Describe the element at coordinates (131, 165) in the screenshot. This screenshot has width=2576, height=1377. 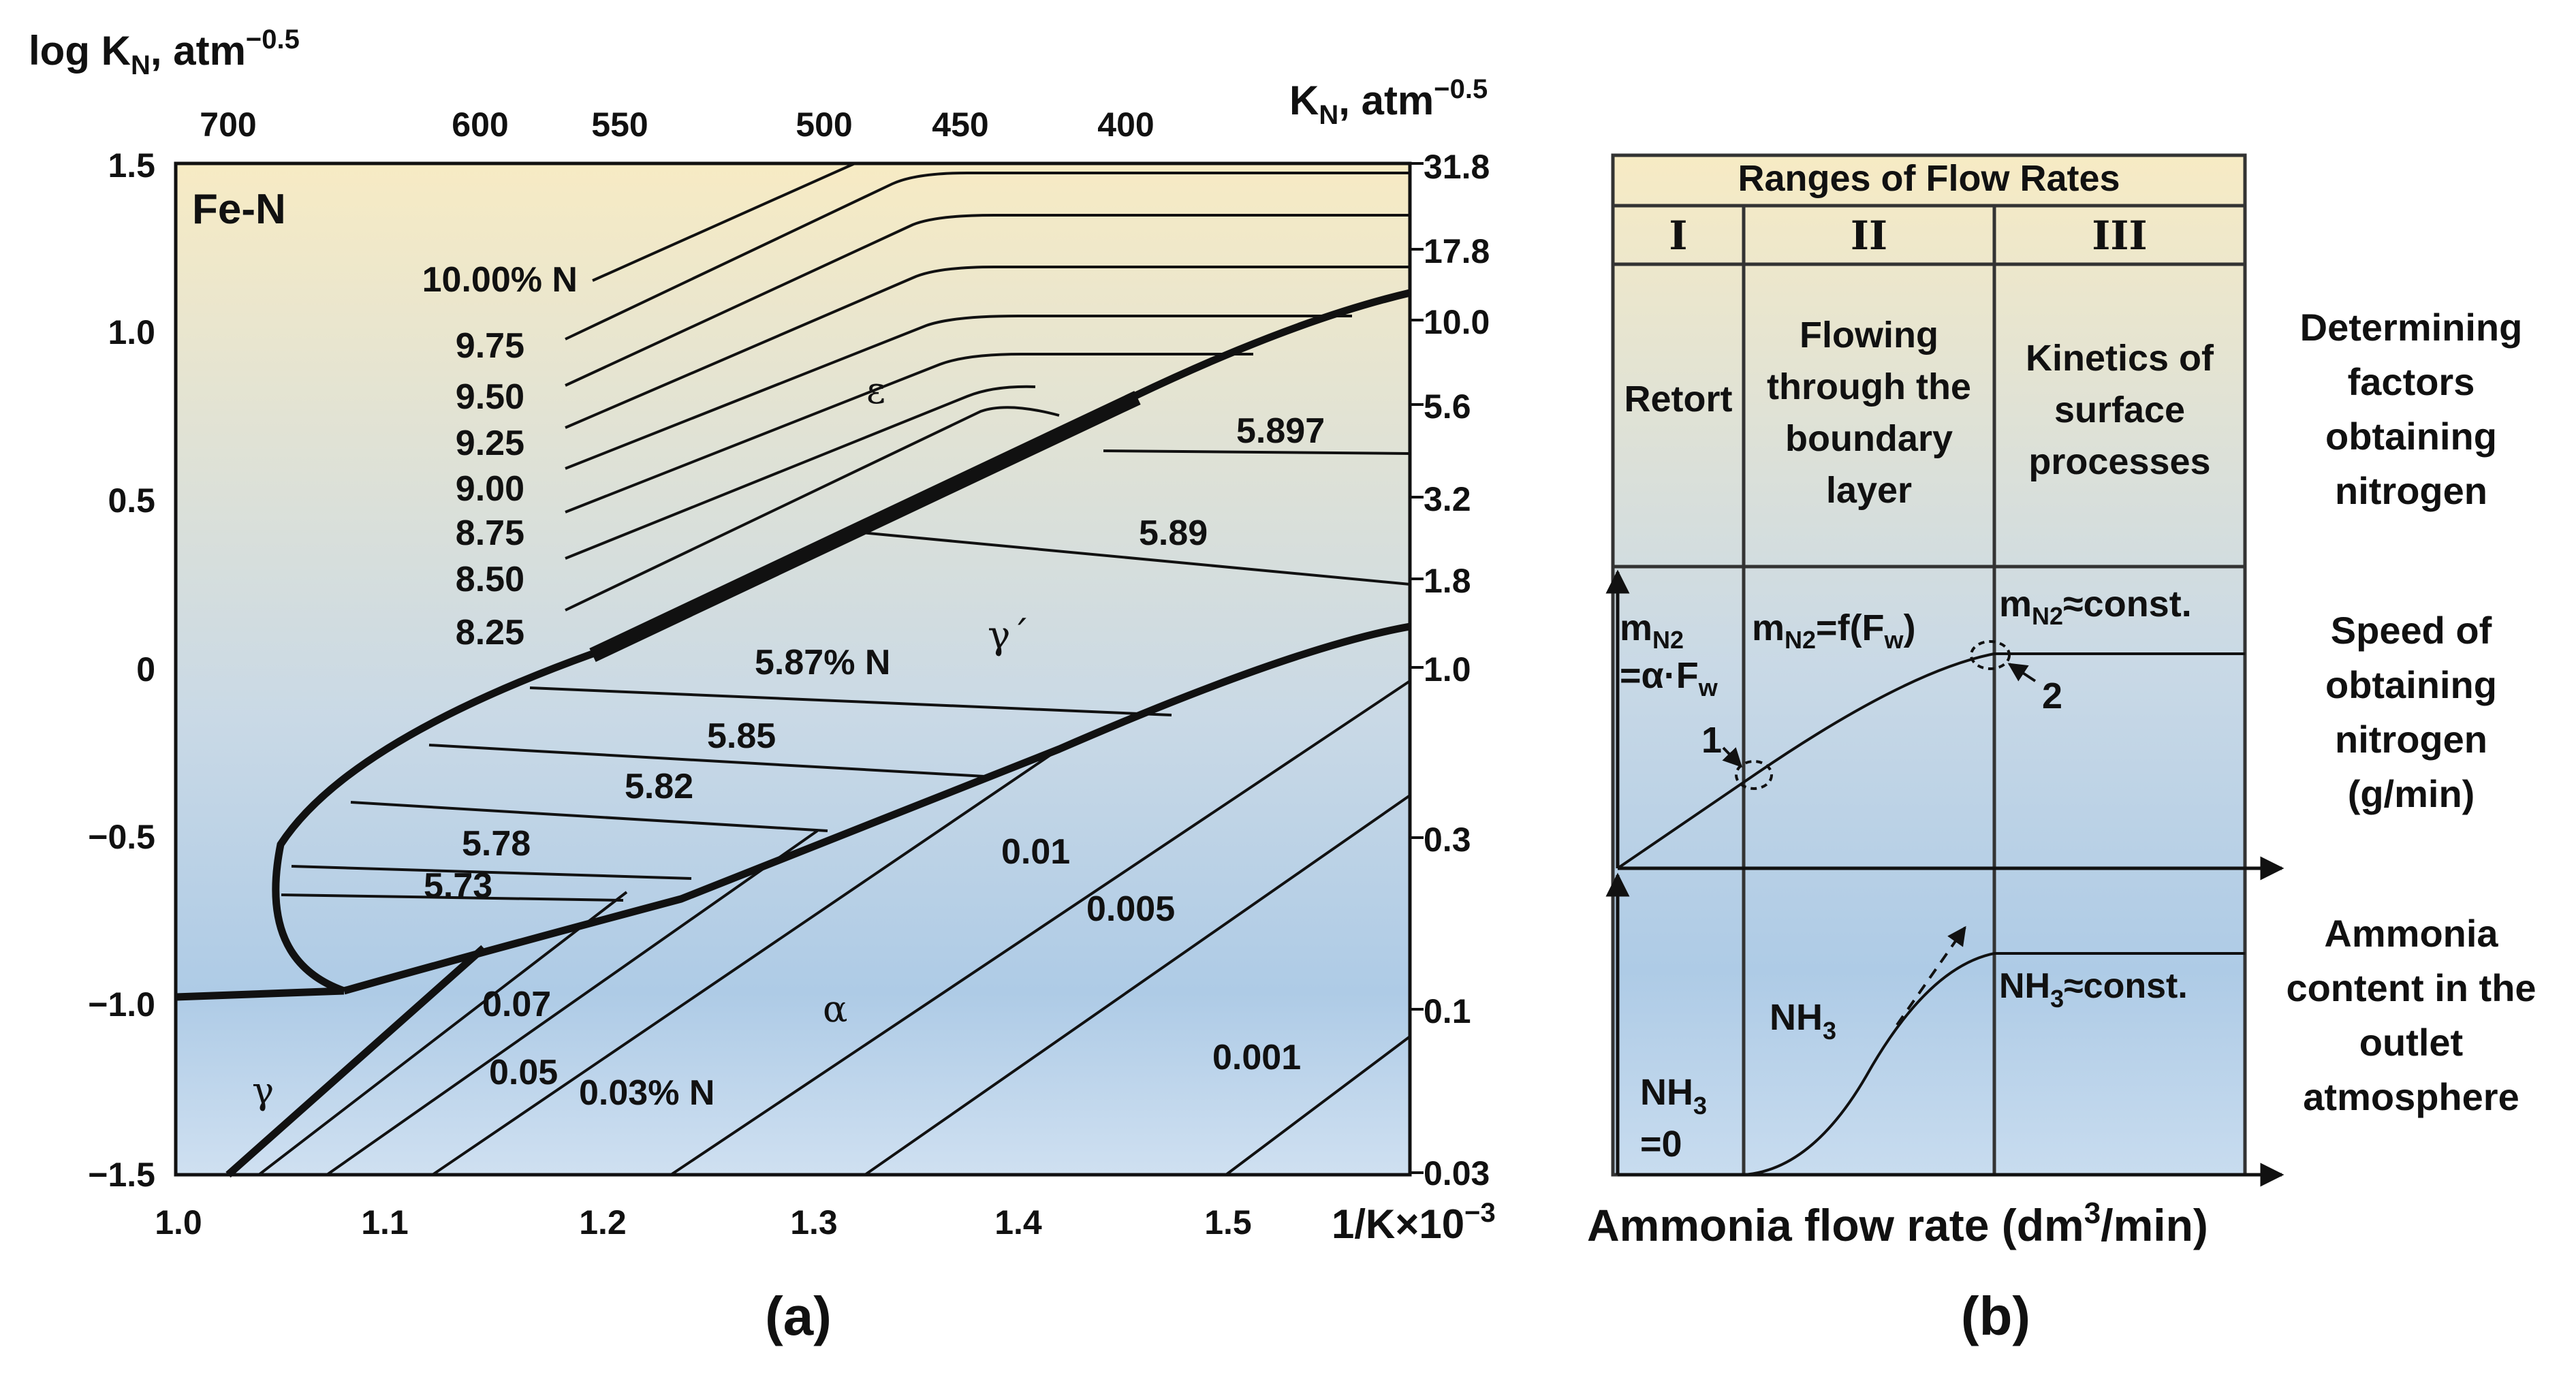
I see `left-tick: 1.5` at that location.